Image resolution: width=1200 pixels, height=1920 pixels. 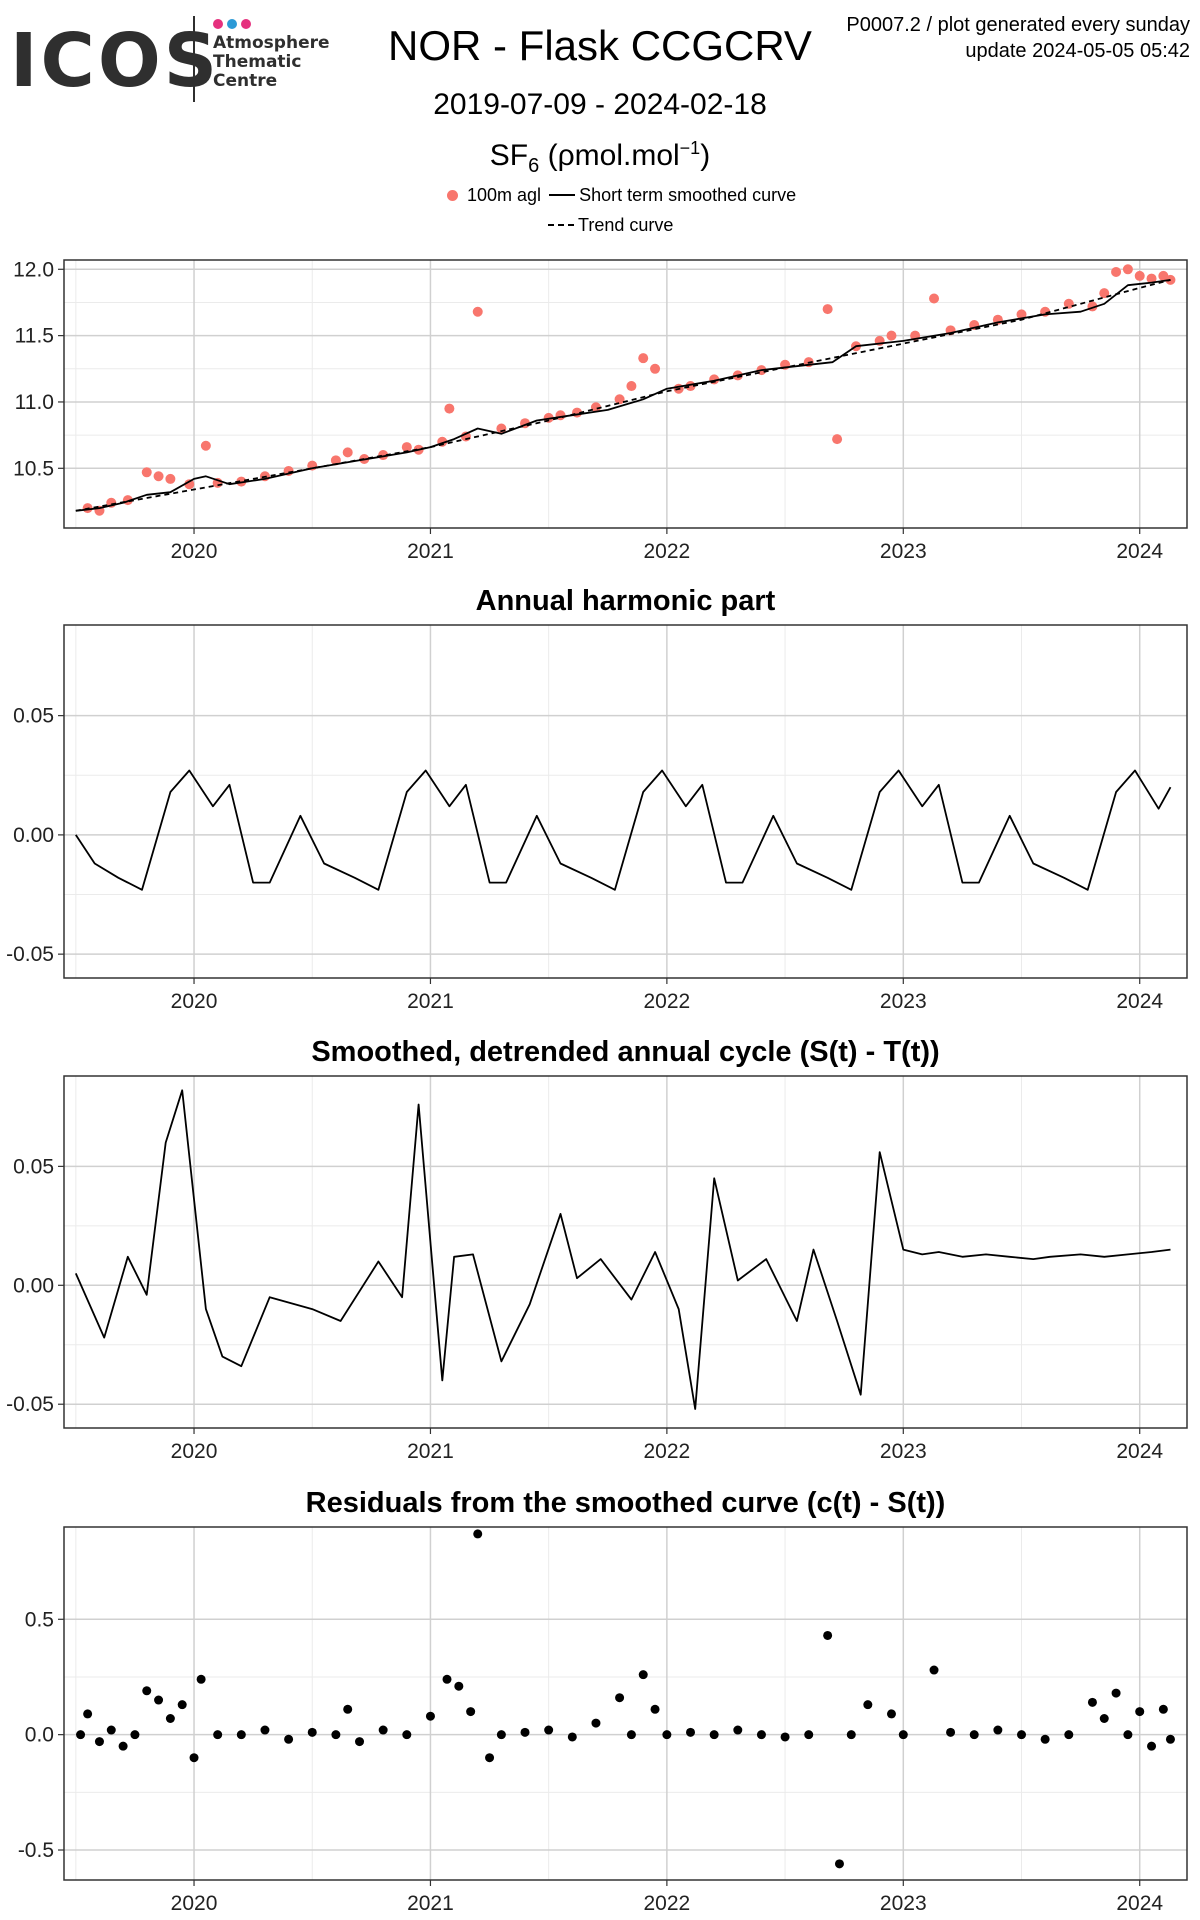 I want to click on y-tick-label: 0.00, so click(x=33, y=1285).